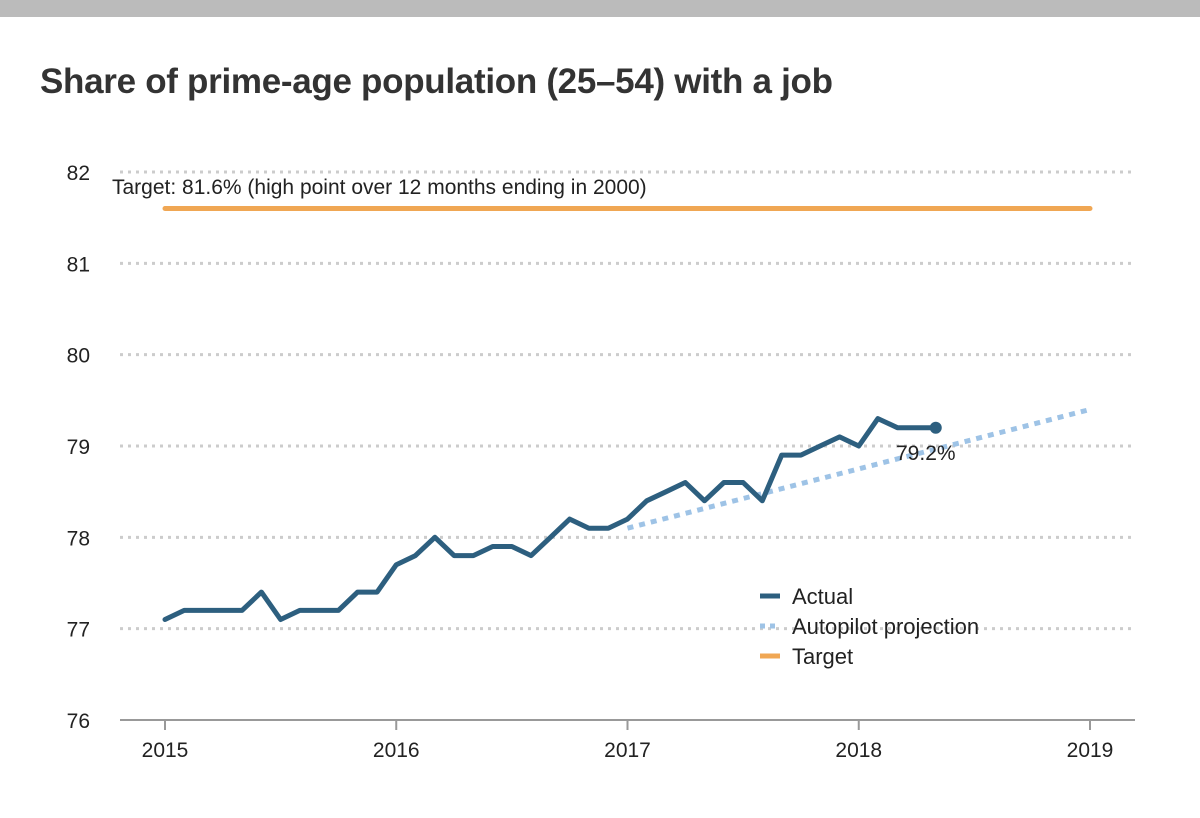 The image size is (1200, 818). Describe the element at coordinates (822, 596) in the screenshot. I see `legend-label-actual: Actual` at that location.